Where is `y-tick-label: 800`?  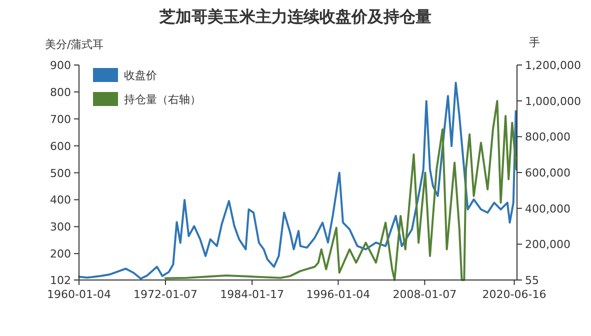 y-tick-label: 800 is located at coordinates (60, 92).